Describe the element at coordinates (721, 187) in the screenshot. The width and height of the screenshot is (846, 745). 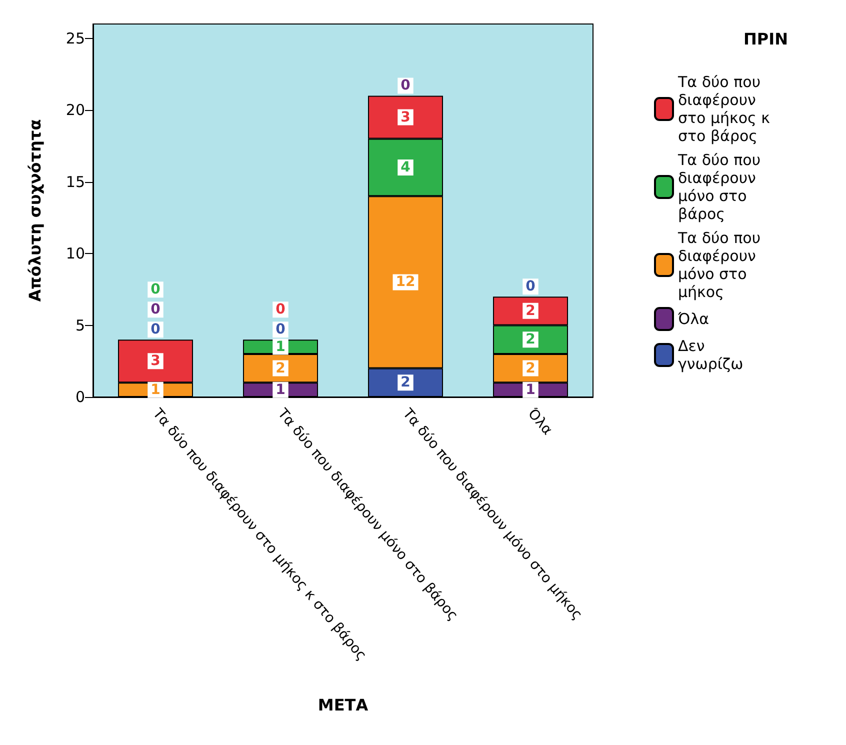
I see `legend-label: Τα δύο που διαφέρουν μόνο στο βάρος` at that location.